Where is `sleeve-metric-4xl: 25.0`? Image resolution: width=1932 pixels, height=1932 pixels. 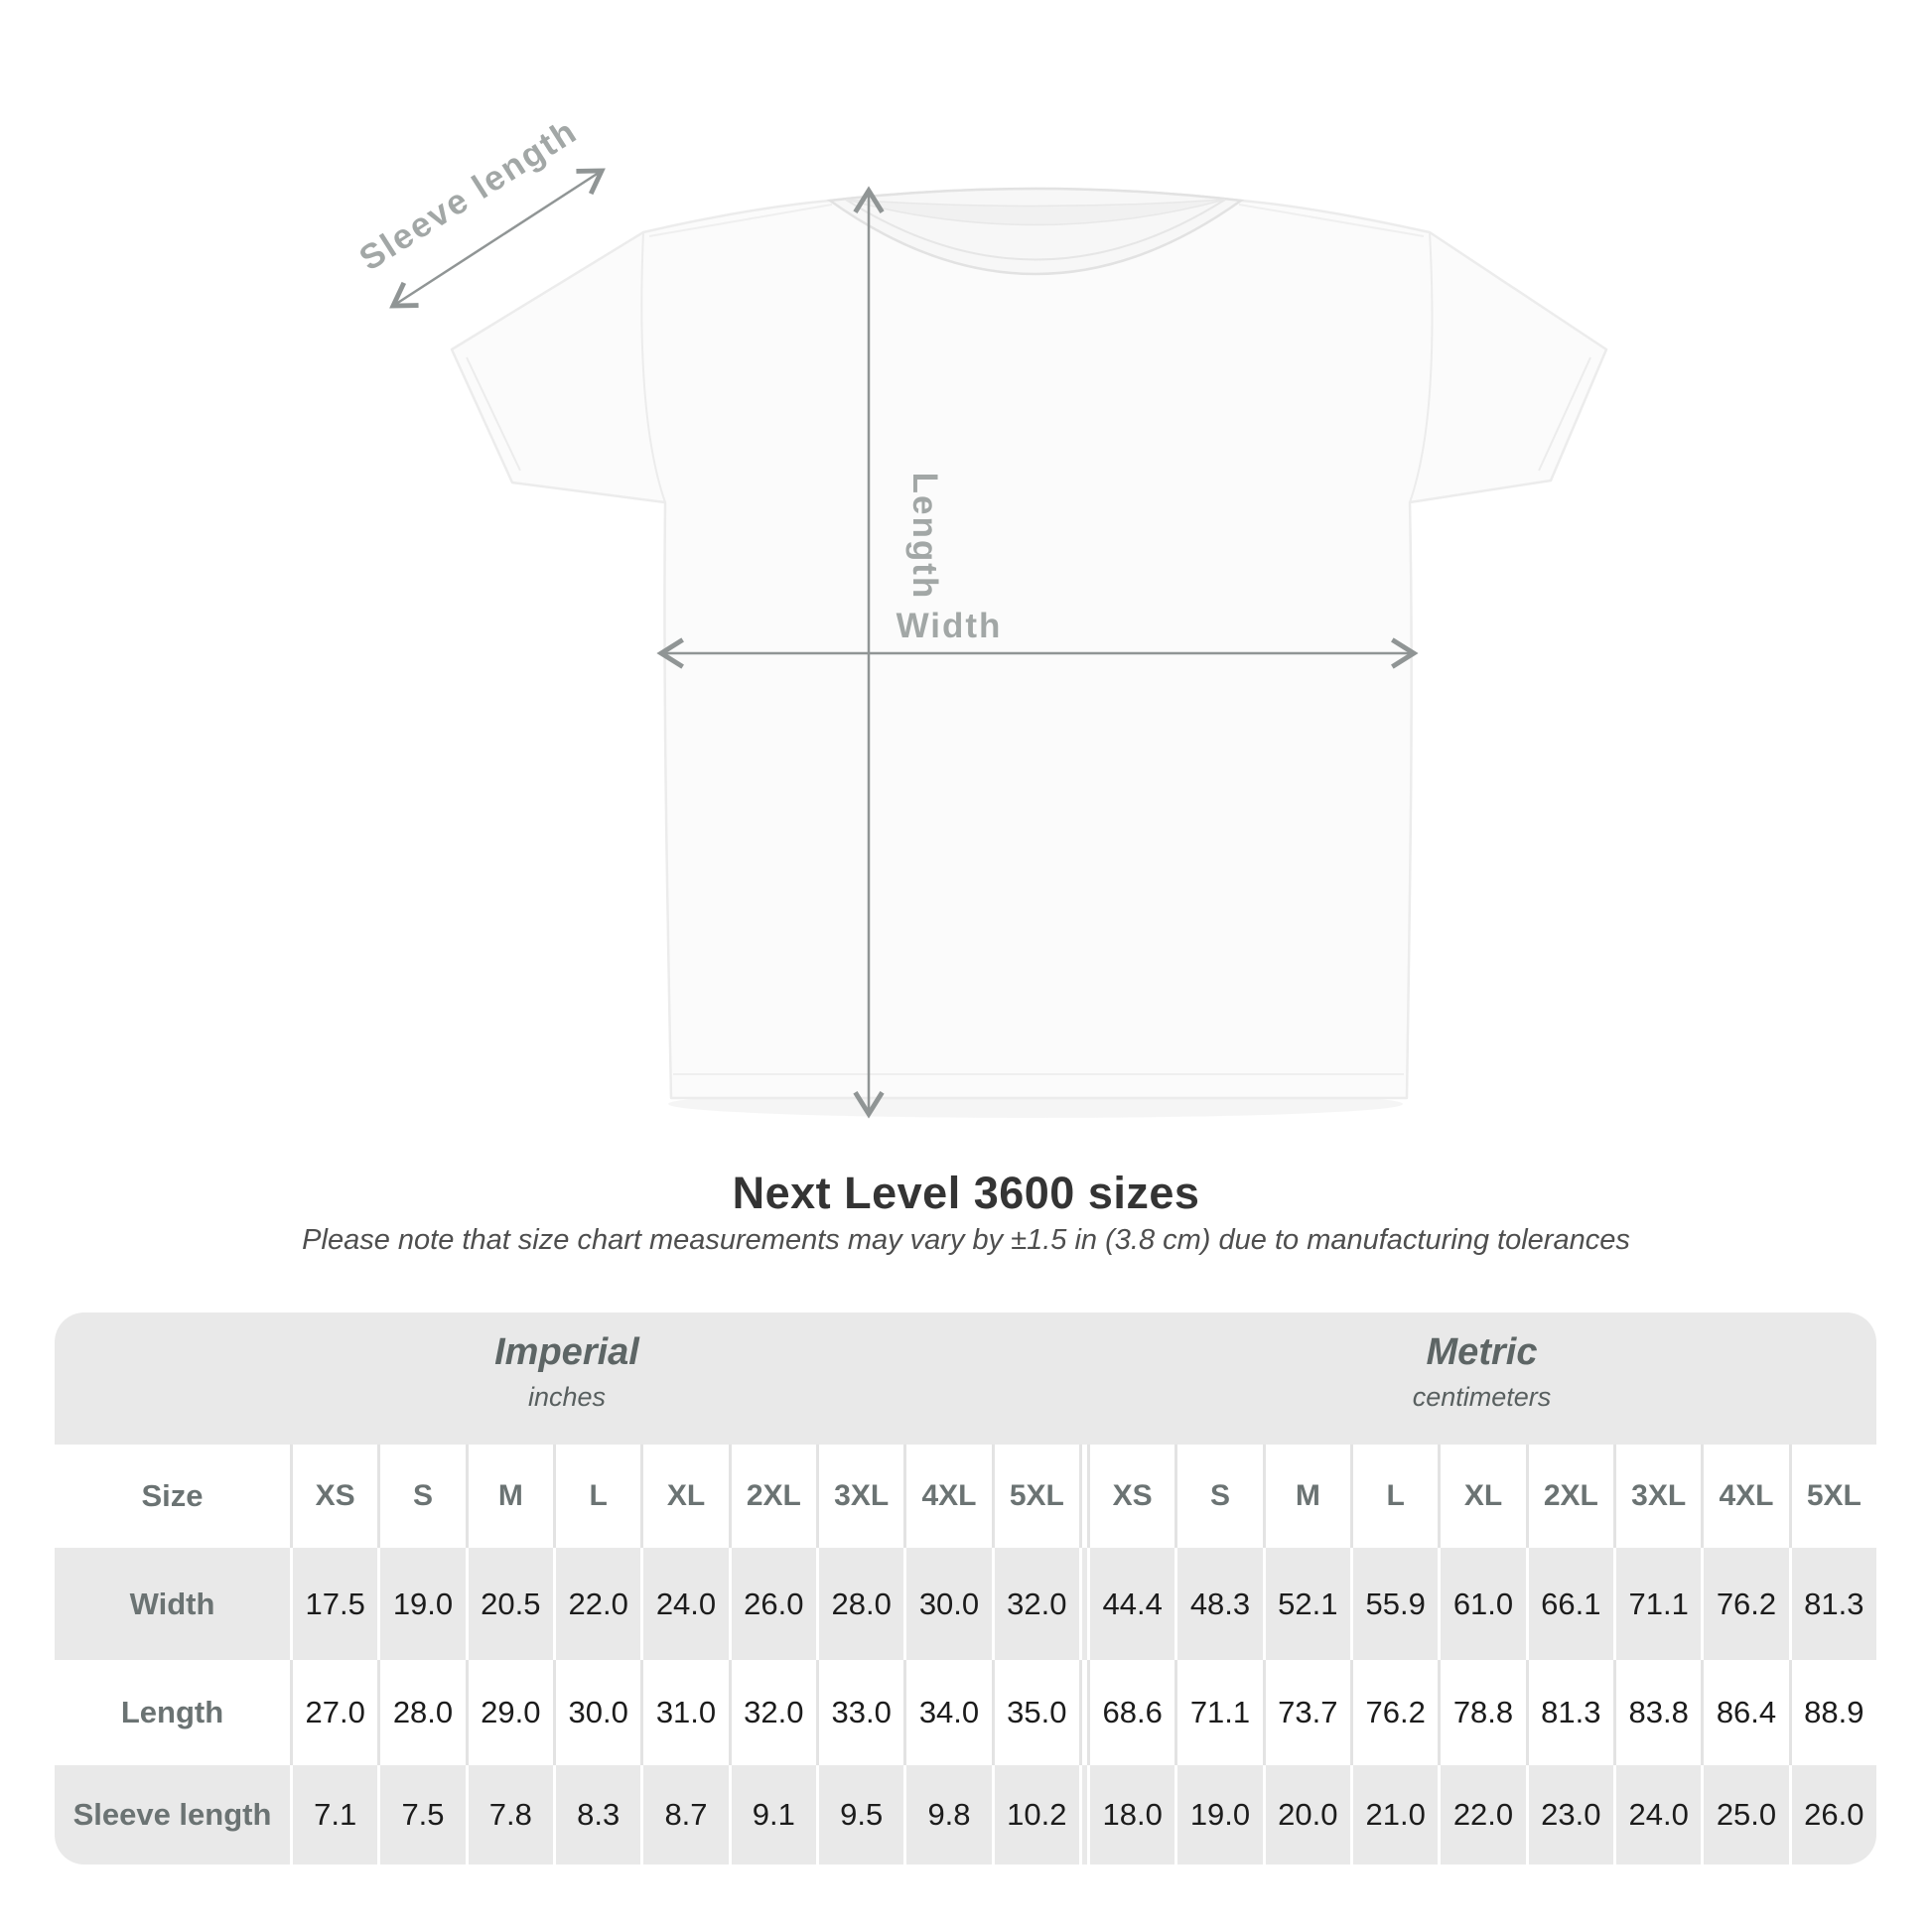
sleeve-metric-4xl: 25.0 is located at coordinates (1745, 1815).